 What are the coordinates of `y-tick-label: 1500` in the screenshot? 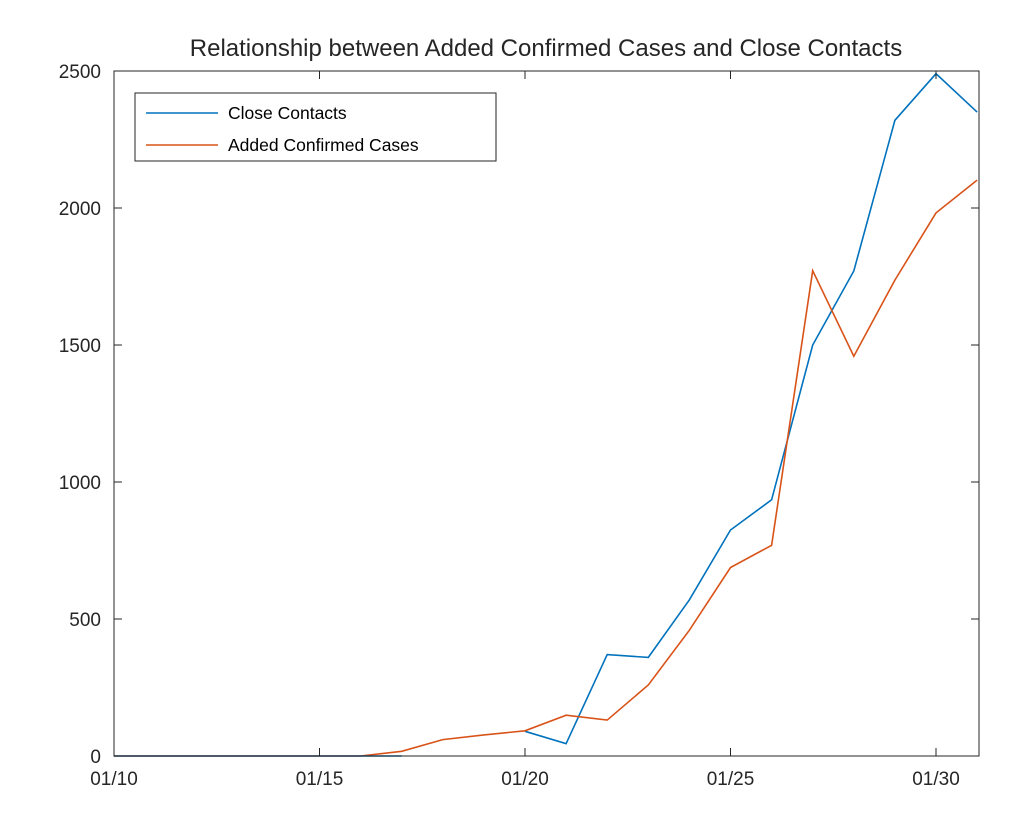 It's located at (80, 346).